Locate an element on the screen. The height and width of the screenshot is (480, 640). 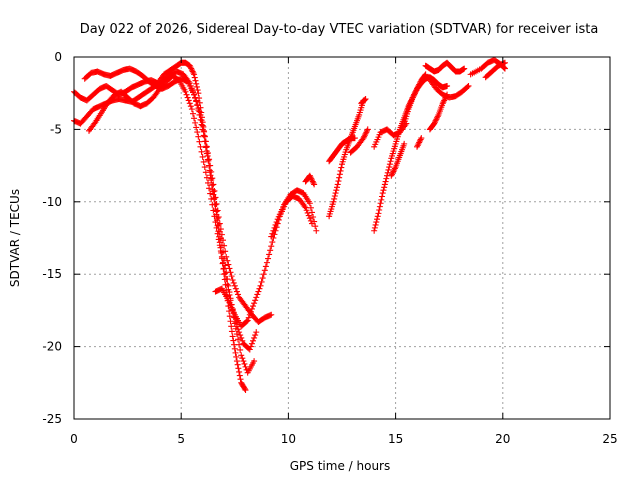
series-track-e is located at coordinates (263, 261).